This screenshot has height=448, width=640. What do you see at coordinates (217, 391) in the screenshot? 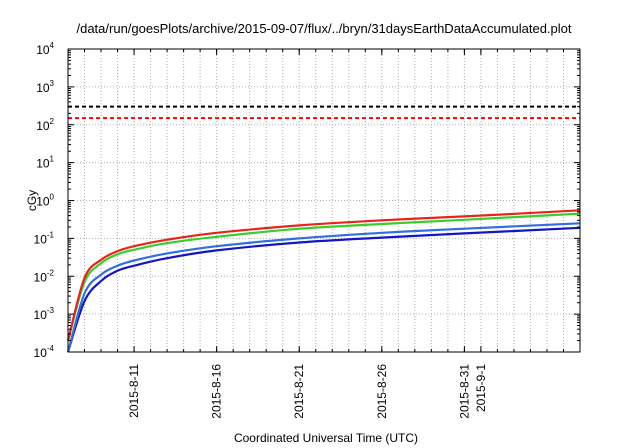
I see `x-tick-label: 2015-8-16` at bounding box center [217, 391].